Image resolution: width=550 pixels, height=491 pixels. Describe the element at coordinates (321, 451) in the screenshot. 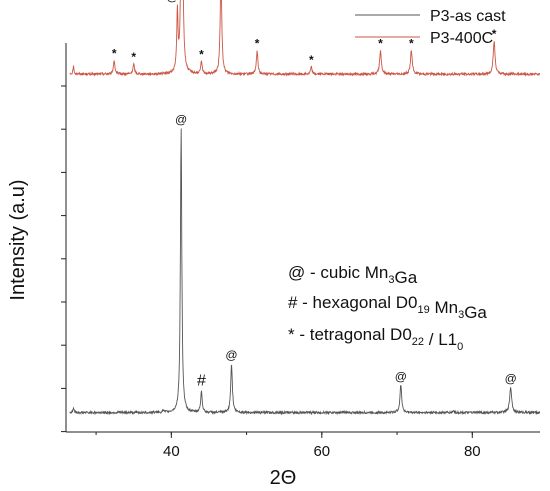

I see `x-tick-label: 60` at that location.